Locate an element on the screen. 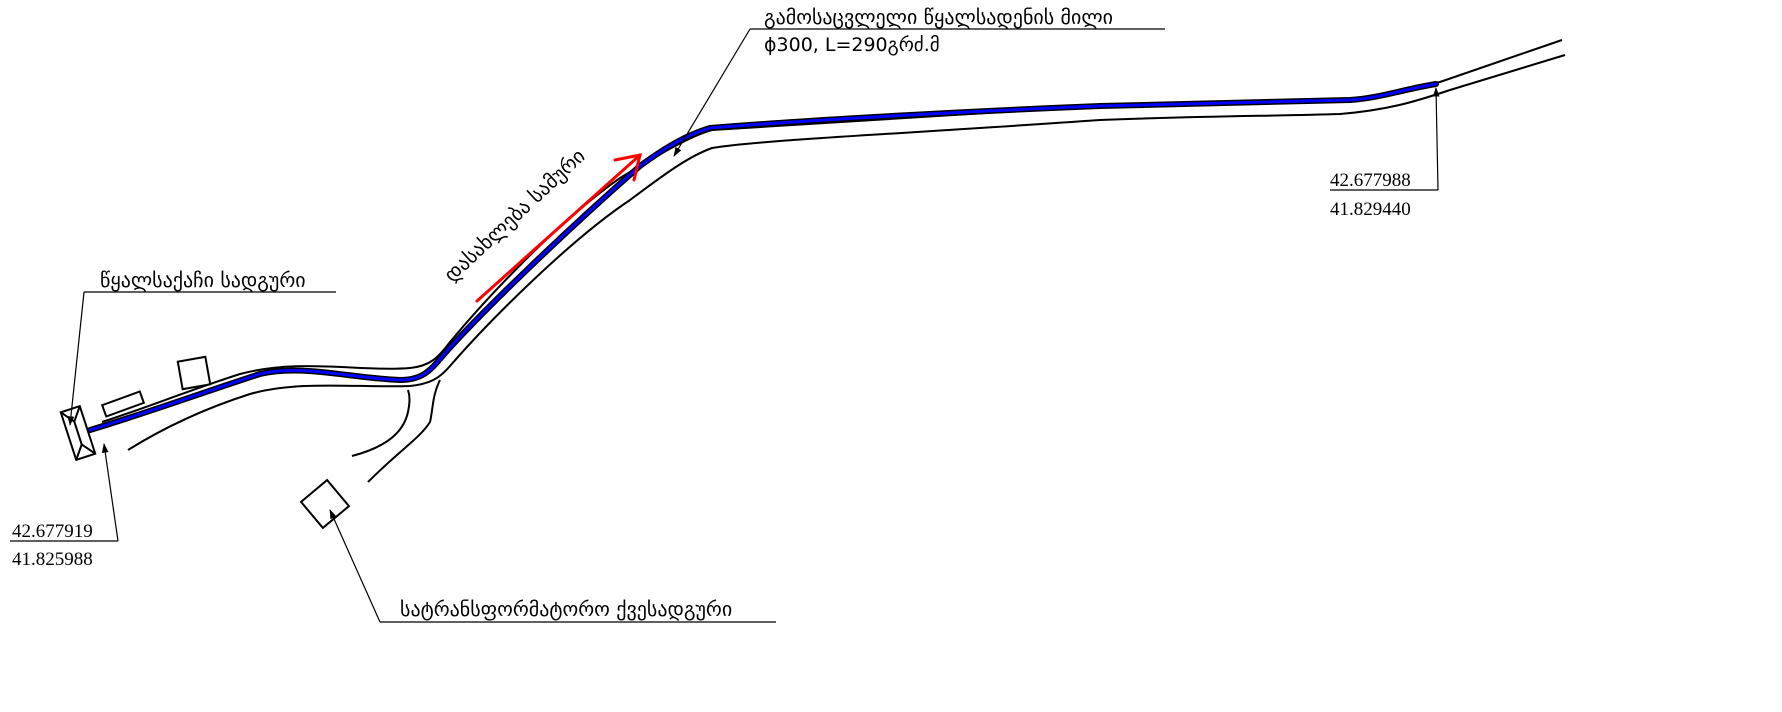 The height and width of the screenshot is (712, 1782). pump-station-leader is located at coordinates (76, 358).